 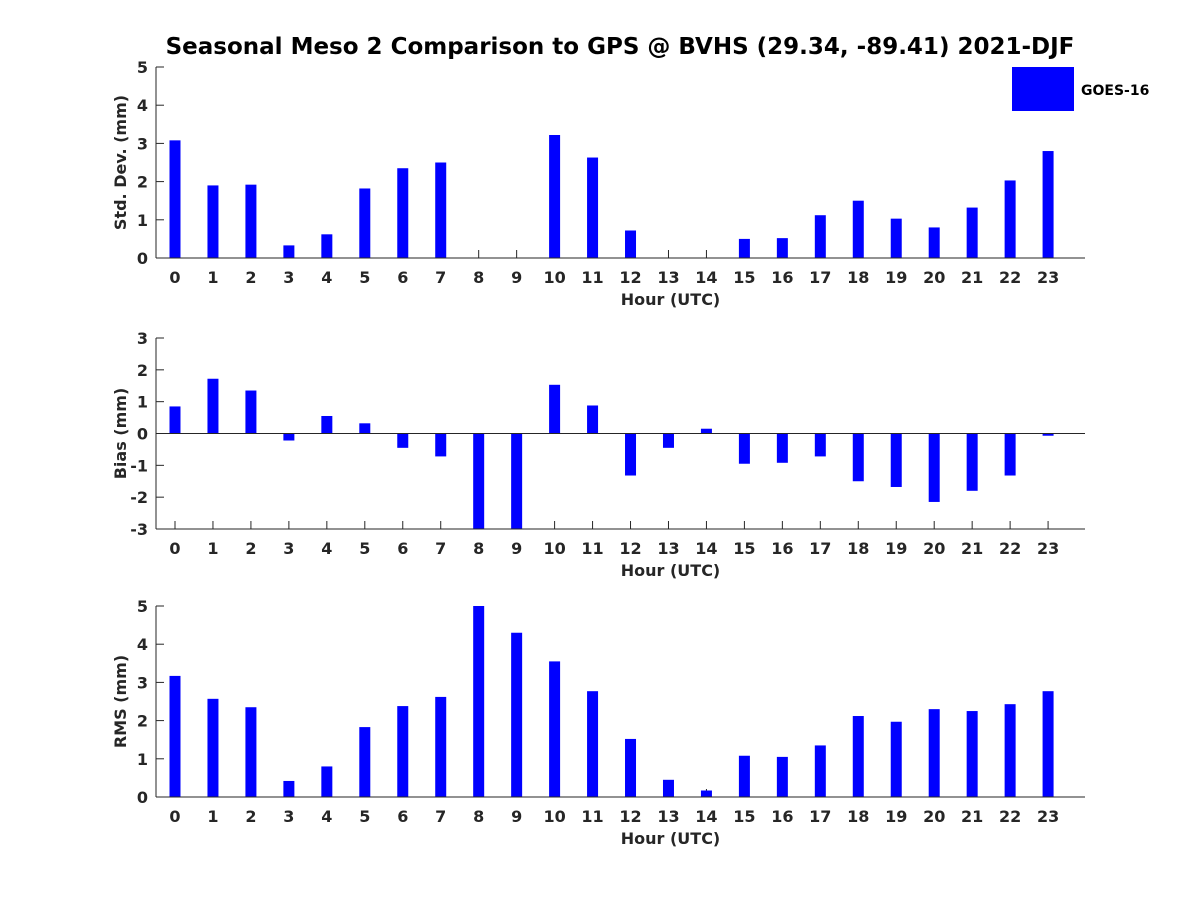 I want to click on legend-label: GOES-16, so click(x=1115, y=91).